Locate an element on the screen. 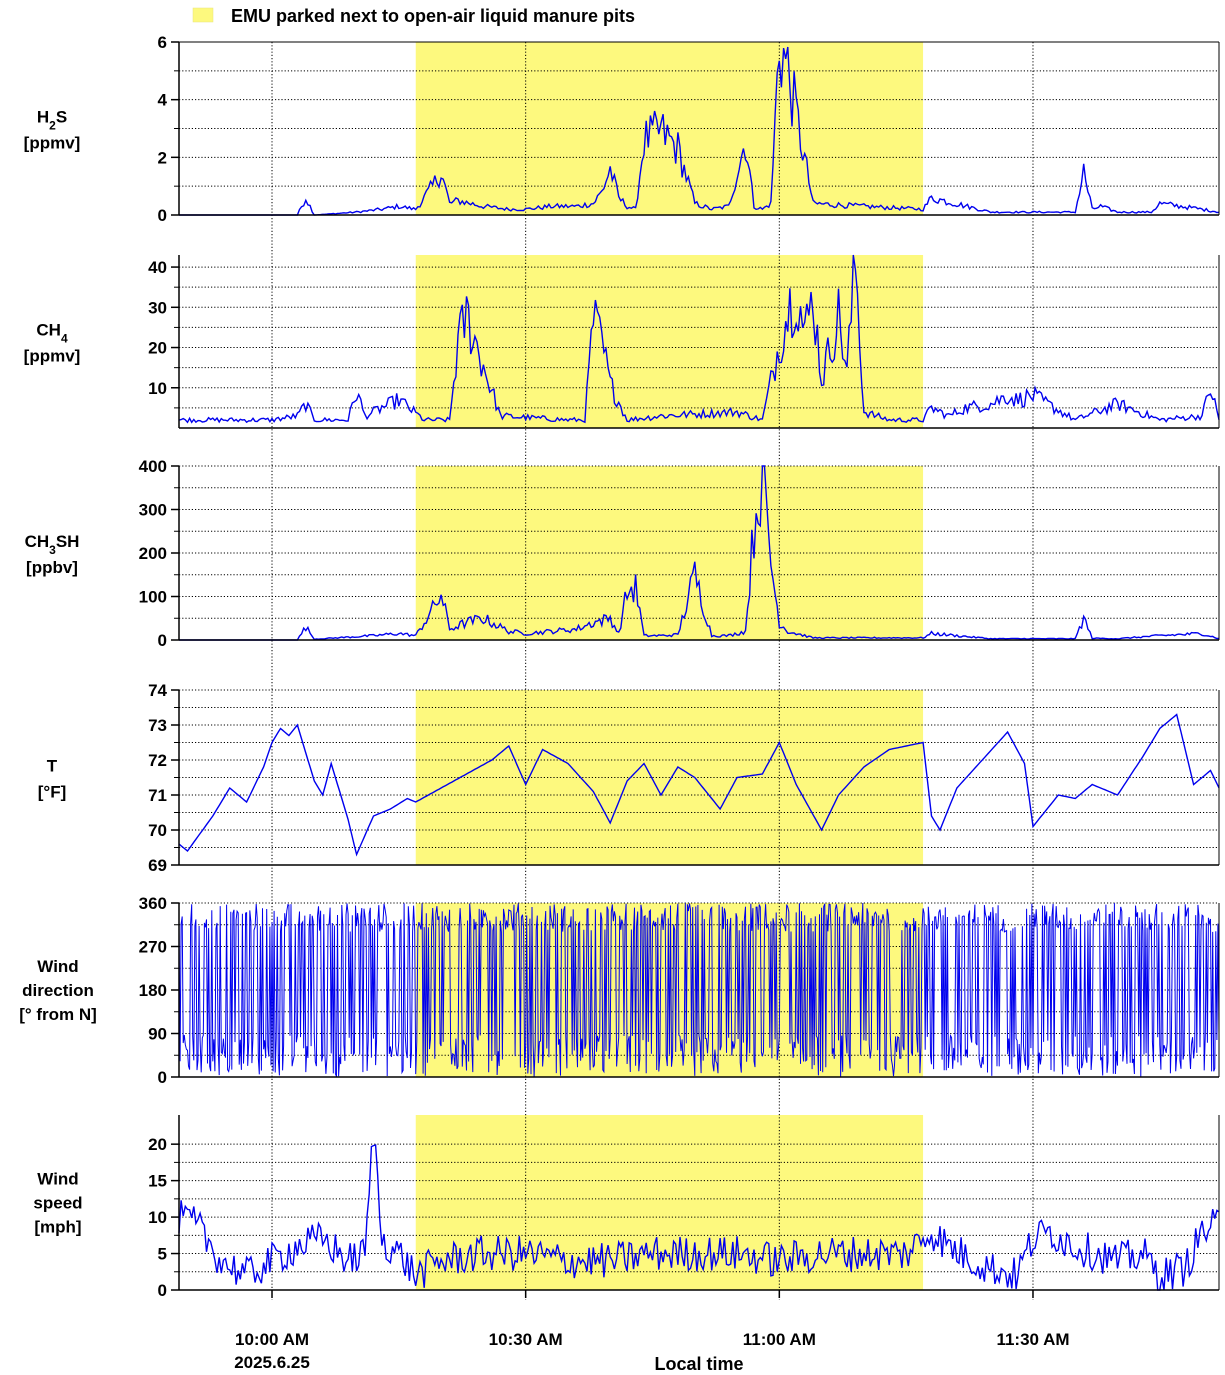  y-tick-label: 4 is located at coordinates (163, 100).